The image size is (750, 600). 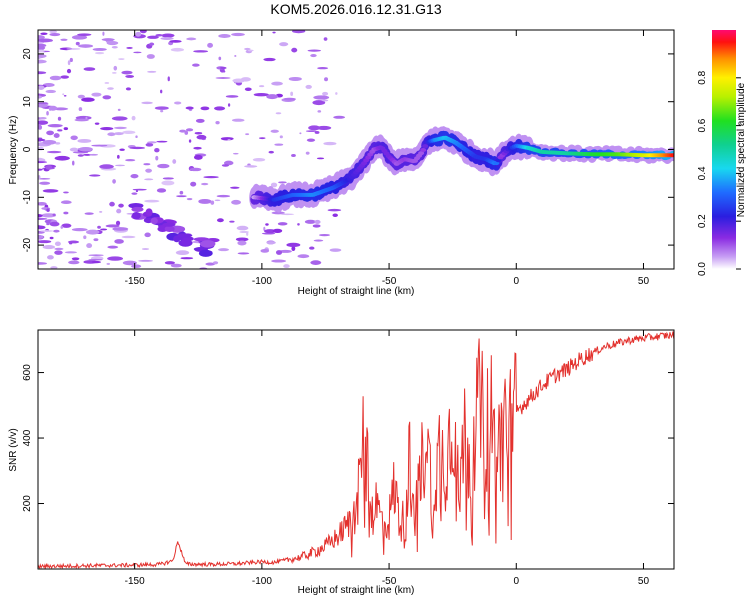 I want to click on colorbar-tick-label: 0.6, so click(x=702, y=125).